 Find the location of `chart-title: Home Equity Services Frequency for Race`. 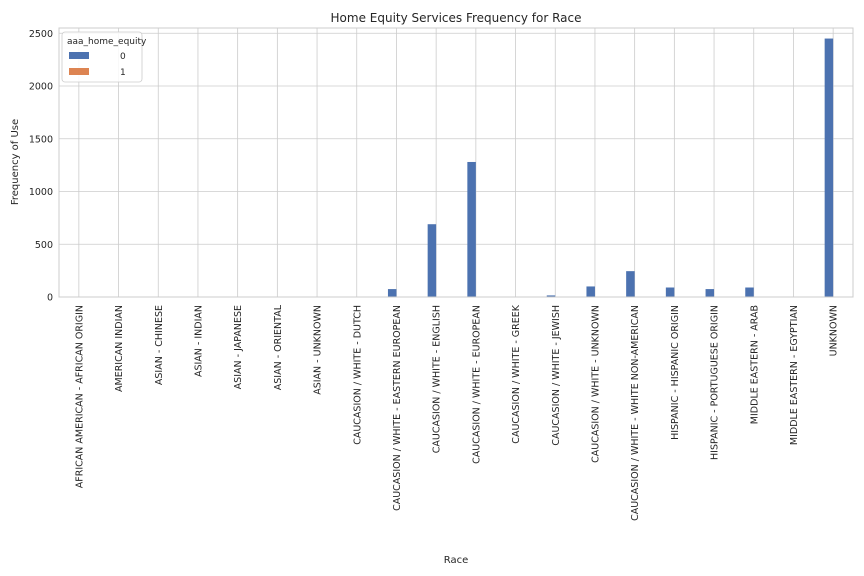

chart-title: Home Equity Services Frequency for Race is located at coordinates (456, 18).